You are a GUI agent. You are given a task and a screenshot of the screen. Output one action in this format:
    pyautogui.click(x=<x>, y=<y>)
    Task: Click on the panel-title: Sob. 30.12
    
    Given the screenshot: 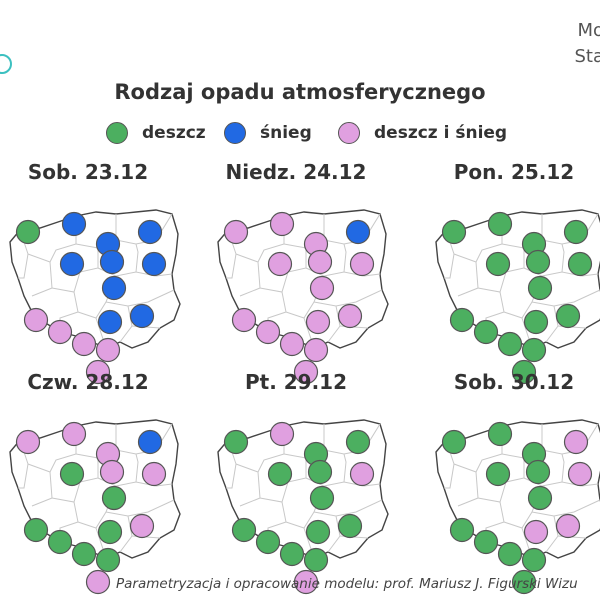 What is the action you would take?
    pyautogui.click(x=514, y=382)
    